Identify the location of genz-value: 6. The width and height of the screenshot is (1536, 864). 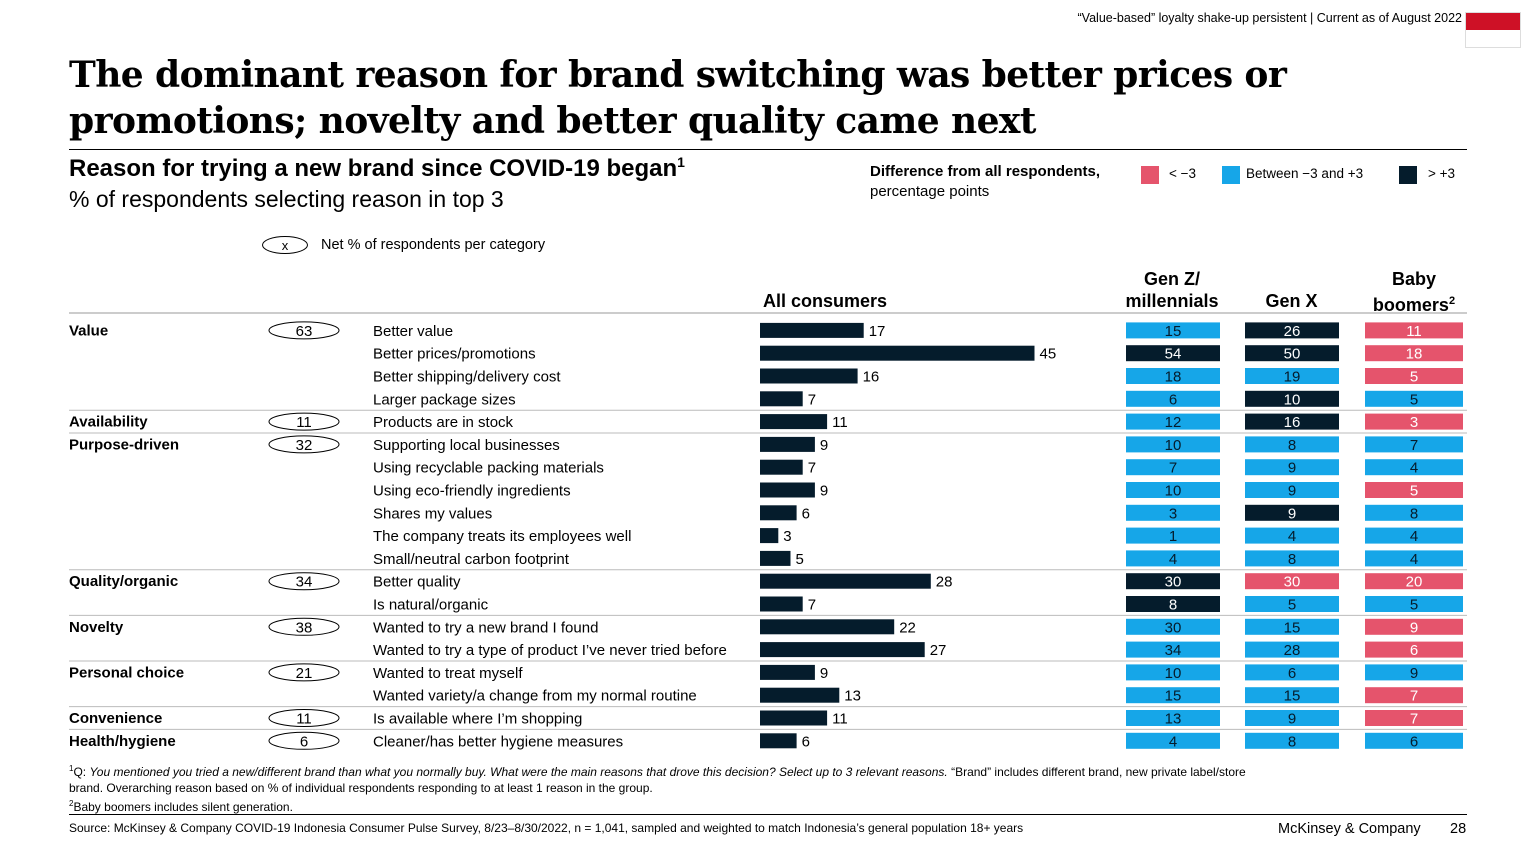
(1173, 399).